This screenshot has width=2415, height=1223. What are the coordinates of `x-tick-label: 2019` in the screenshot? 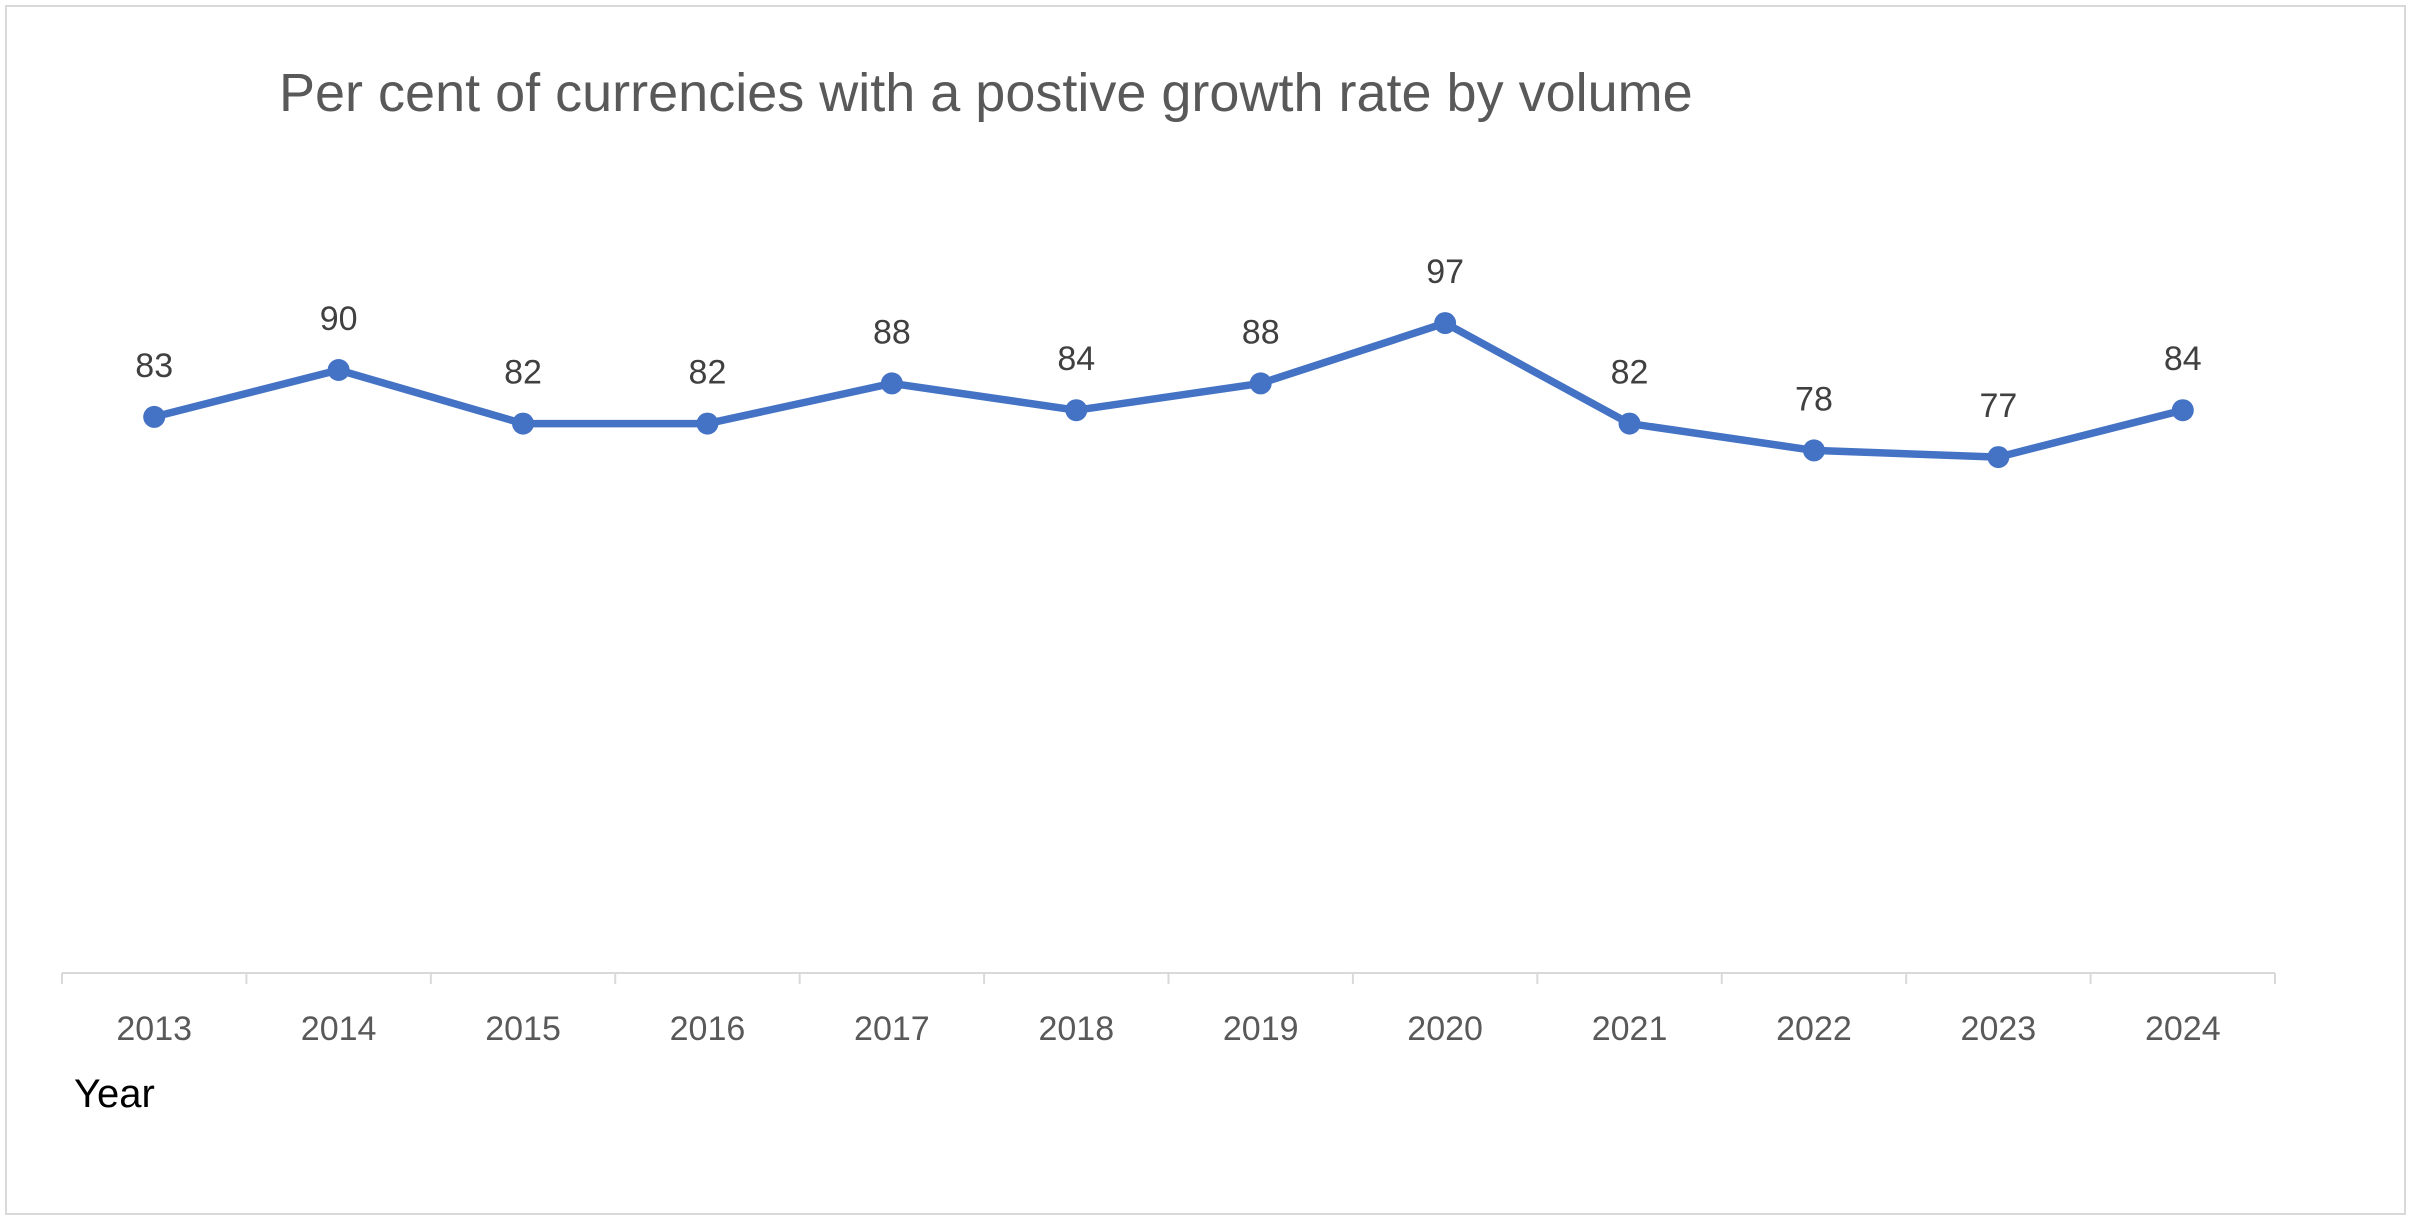 It's located at (1261, 1029).